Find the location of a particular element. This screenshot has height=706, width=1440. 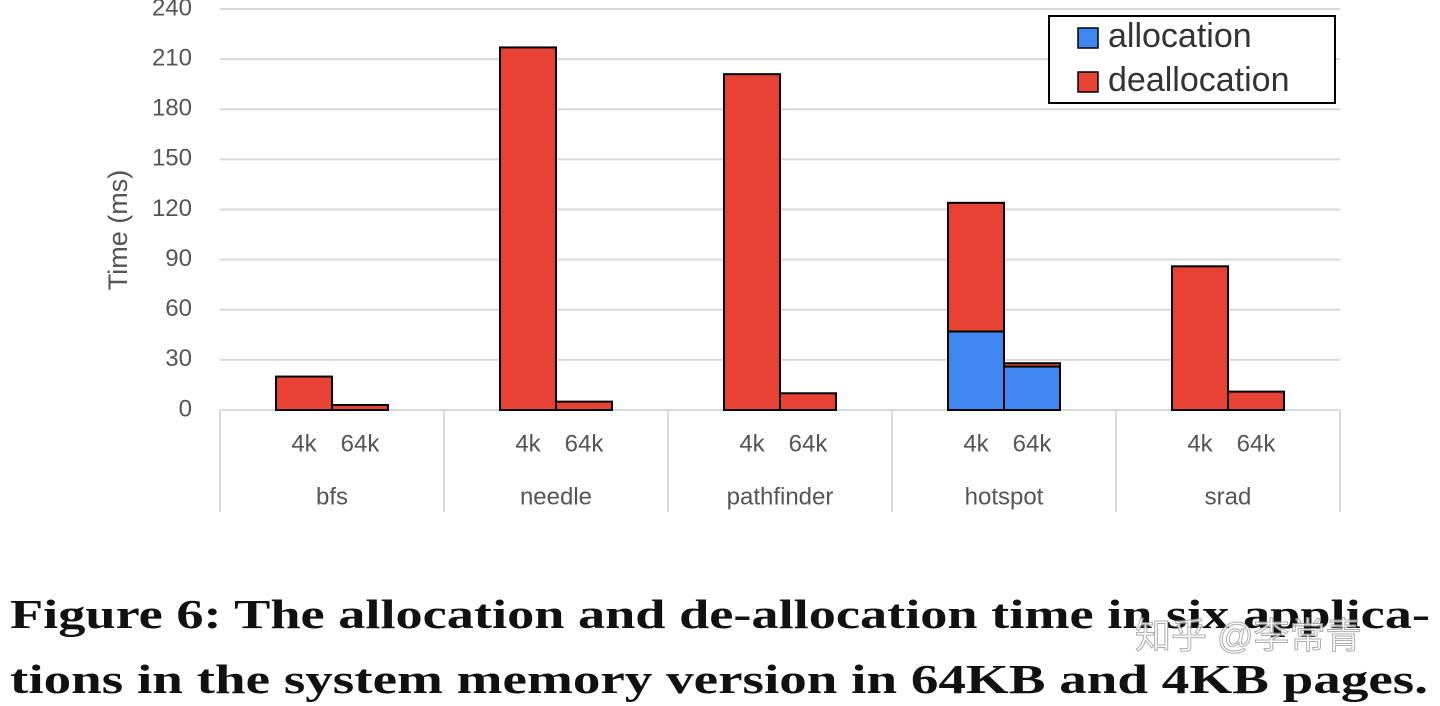

y-tick-label: 210 is located at coordinates (172, 57).